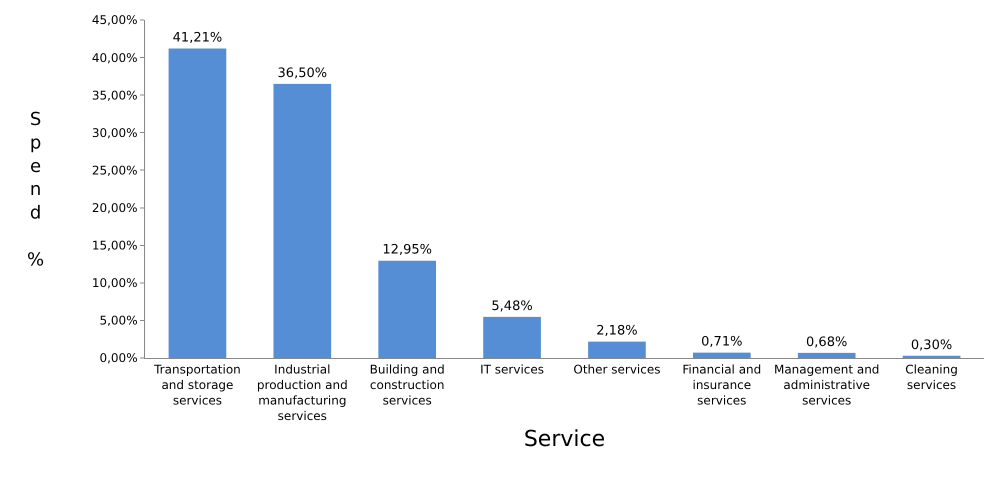 This screenshot has height=486, width=996. I want to click on data-label: 5,48%, so click(512, 306).